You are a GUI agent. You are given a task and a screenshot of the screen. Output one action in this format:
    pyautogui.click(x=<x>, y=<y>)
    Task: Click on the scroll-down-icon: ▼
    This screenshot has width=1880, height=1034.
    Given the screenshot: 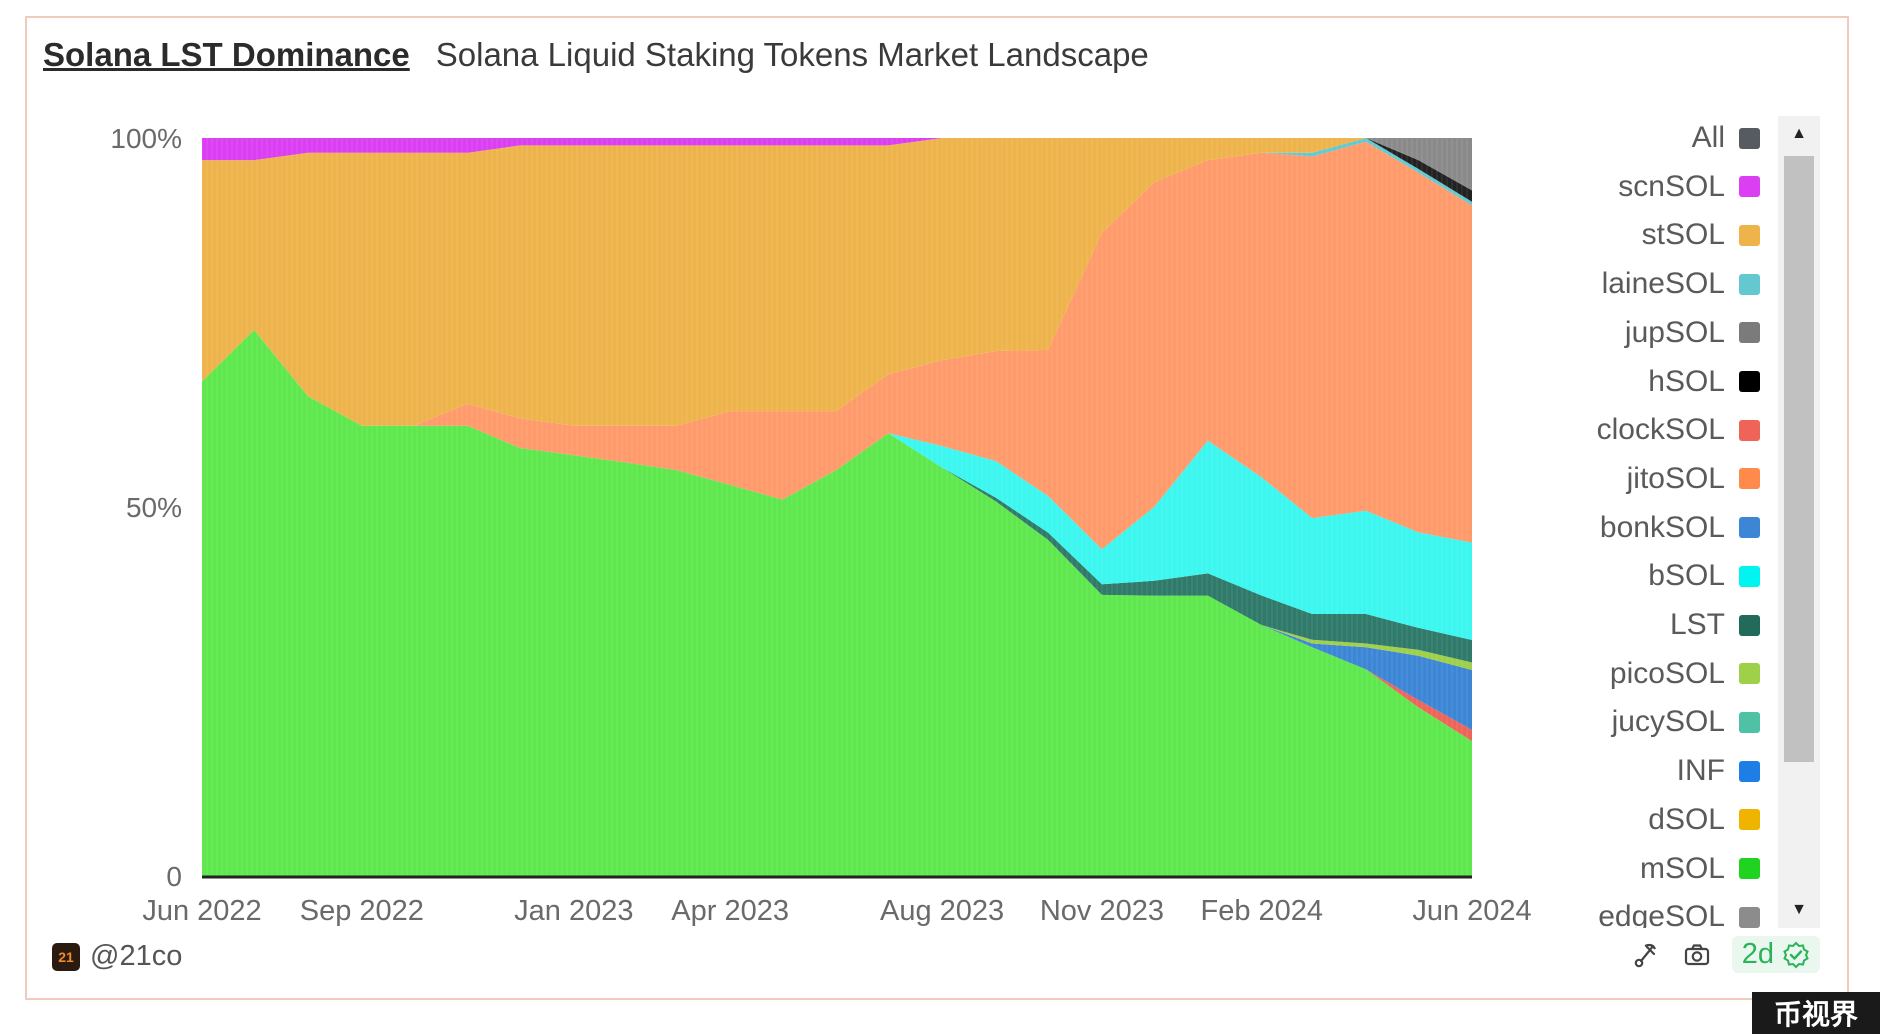 What is the action you would take?
    pyautogui.click(x=1799, y=909)
    